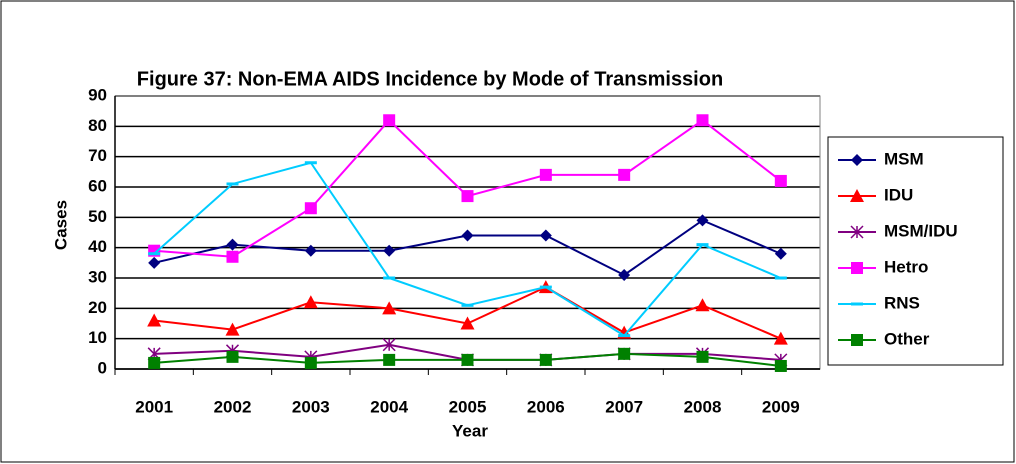  What do you see at coordinates (97, 94) in the screenshot?
I see `y-tick-label: 90` at bounding box center [97, 94].